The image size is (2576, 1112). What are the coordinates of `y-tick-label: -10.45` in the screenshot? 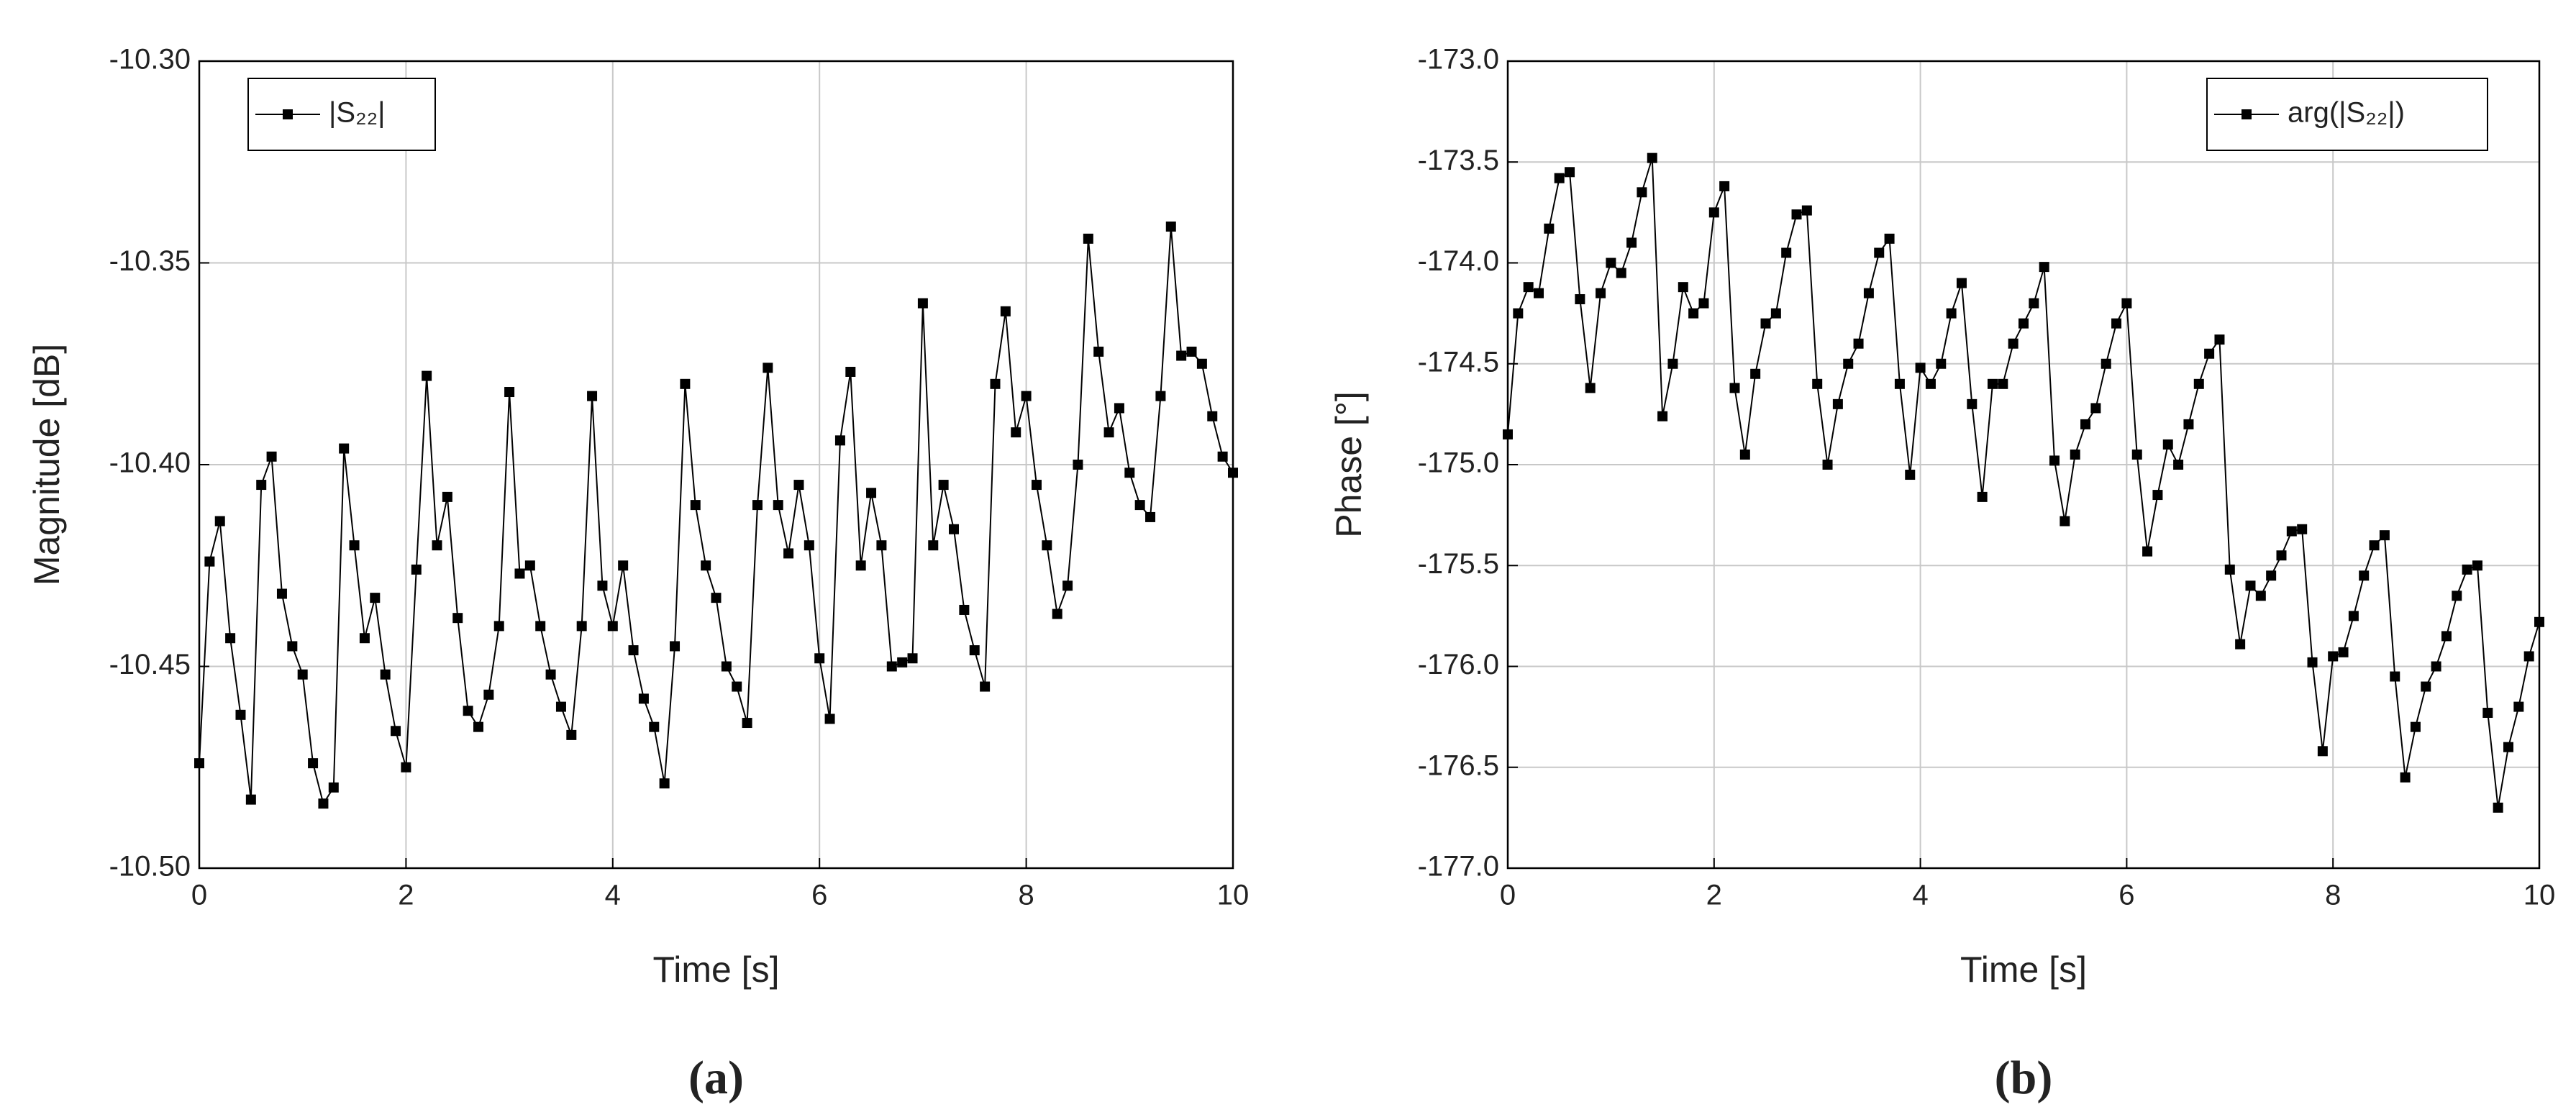 It's located at (150, 665).